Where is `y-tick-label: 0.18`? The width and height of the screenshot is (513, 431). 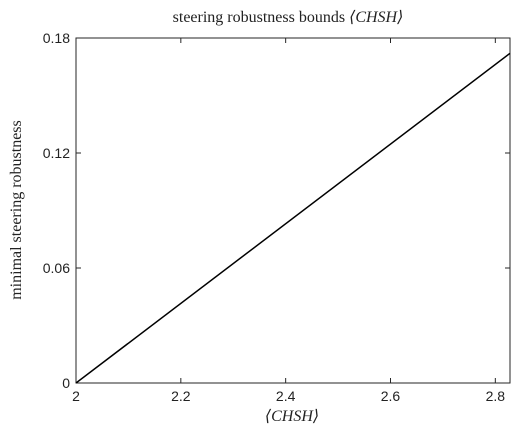 y-tick-label: 0.18 is located at coordinates (56, 38).